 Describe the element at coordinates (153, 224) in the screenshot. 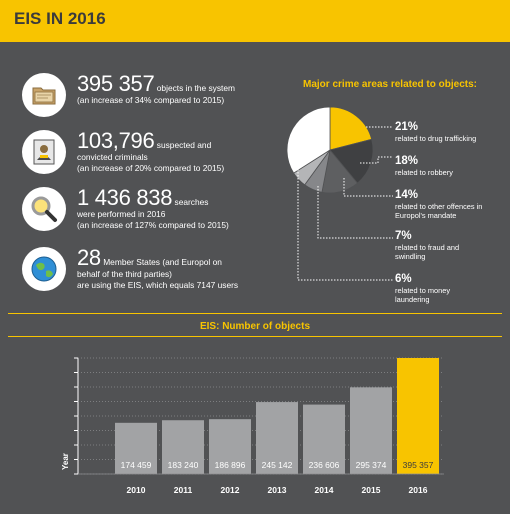

I see `stat-line: (an increase of 127% compared to 2015)` at that location.